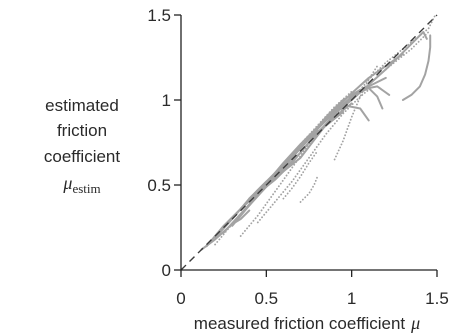 The width and height of the screenshot is (462, 335). Describe the element at coordinates (159, 185) in the screenshot. I see `y-tick-label: 0.5` at that location.